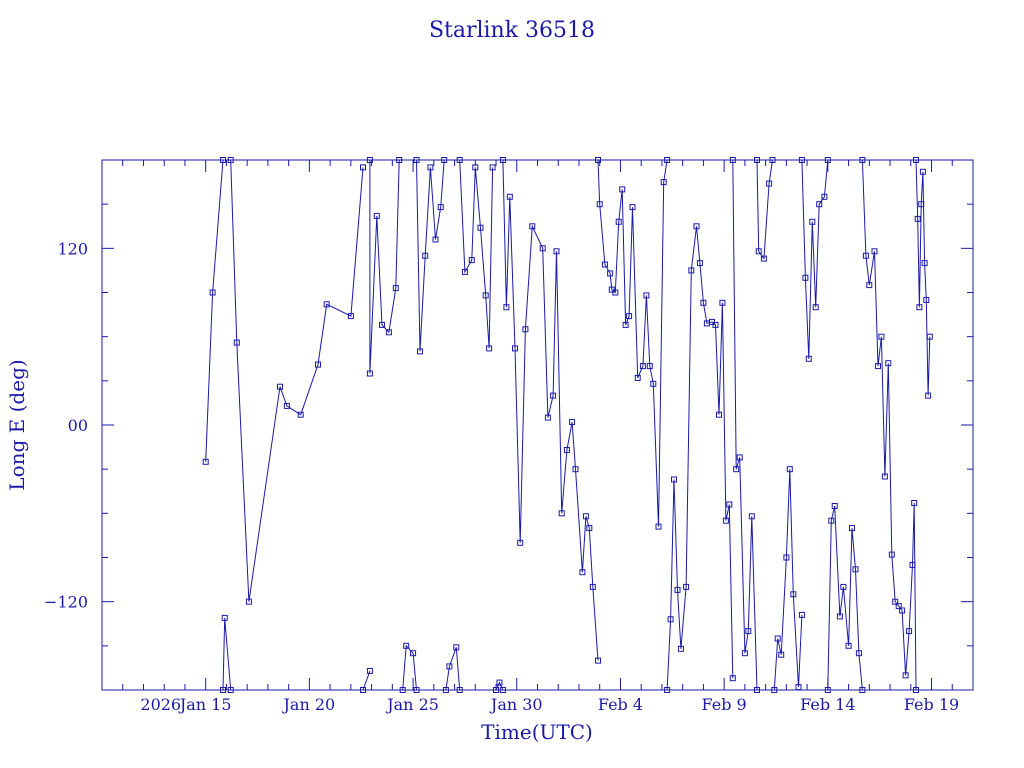 The height and width of the screenshot is (768, 1024). What do you see at coordinates (516, 704) in the screenshot?
I see `x-tick-label: Jan 30` at bounding box center [516, 704].